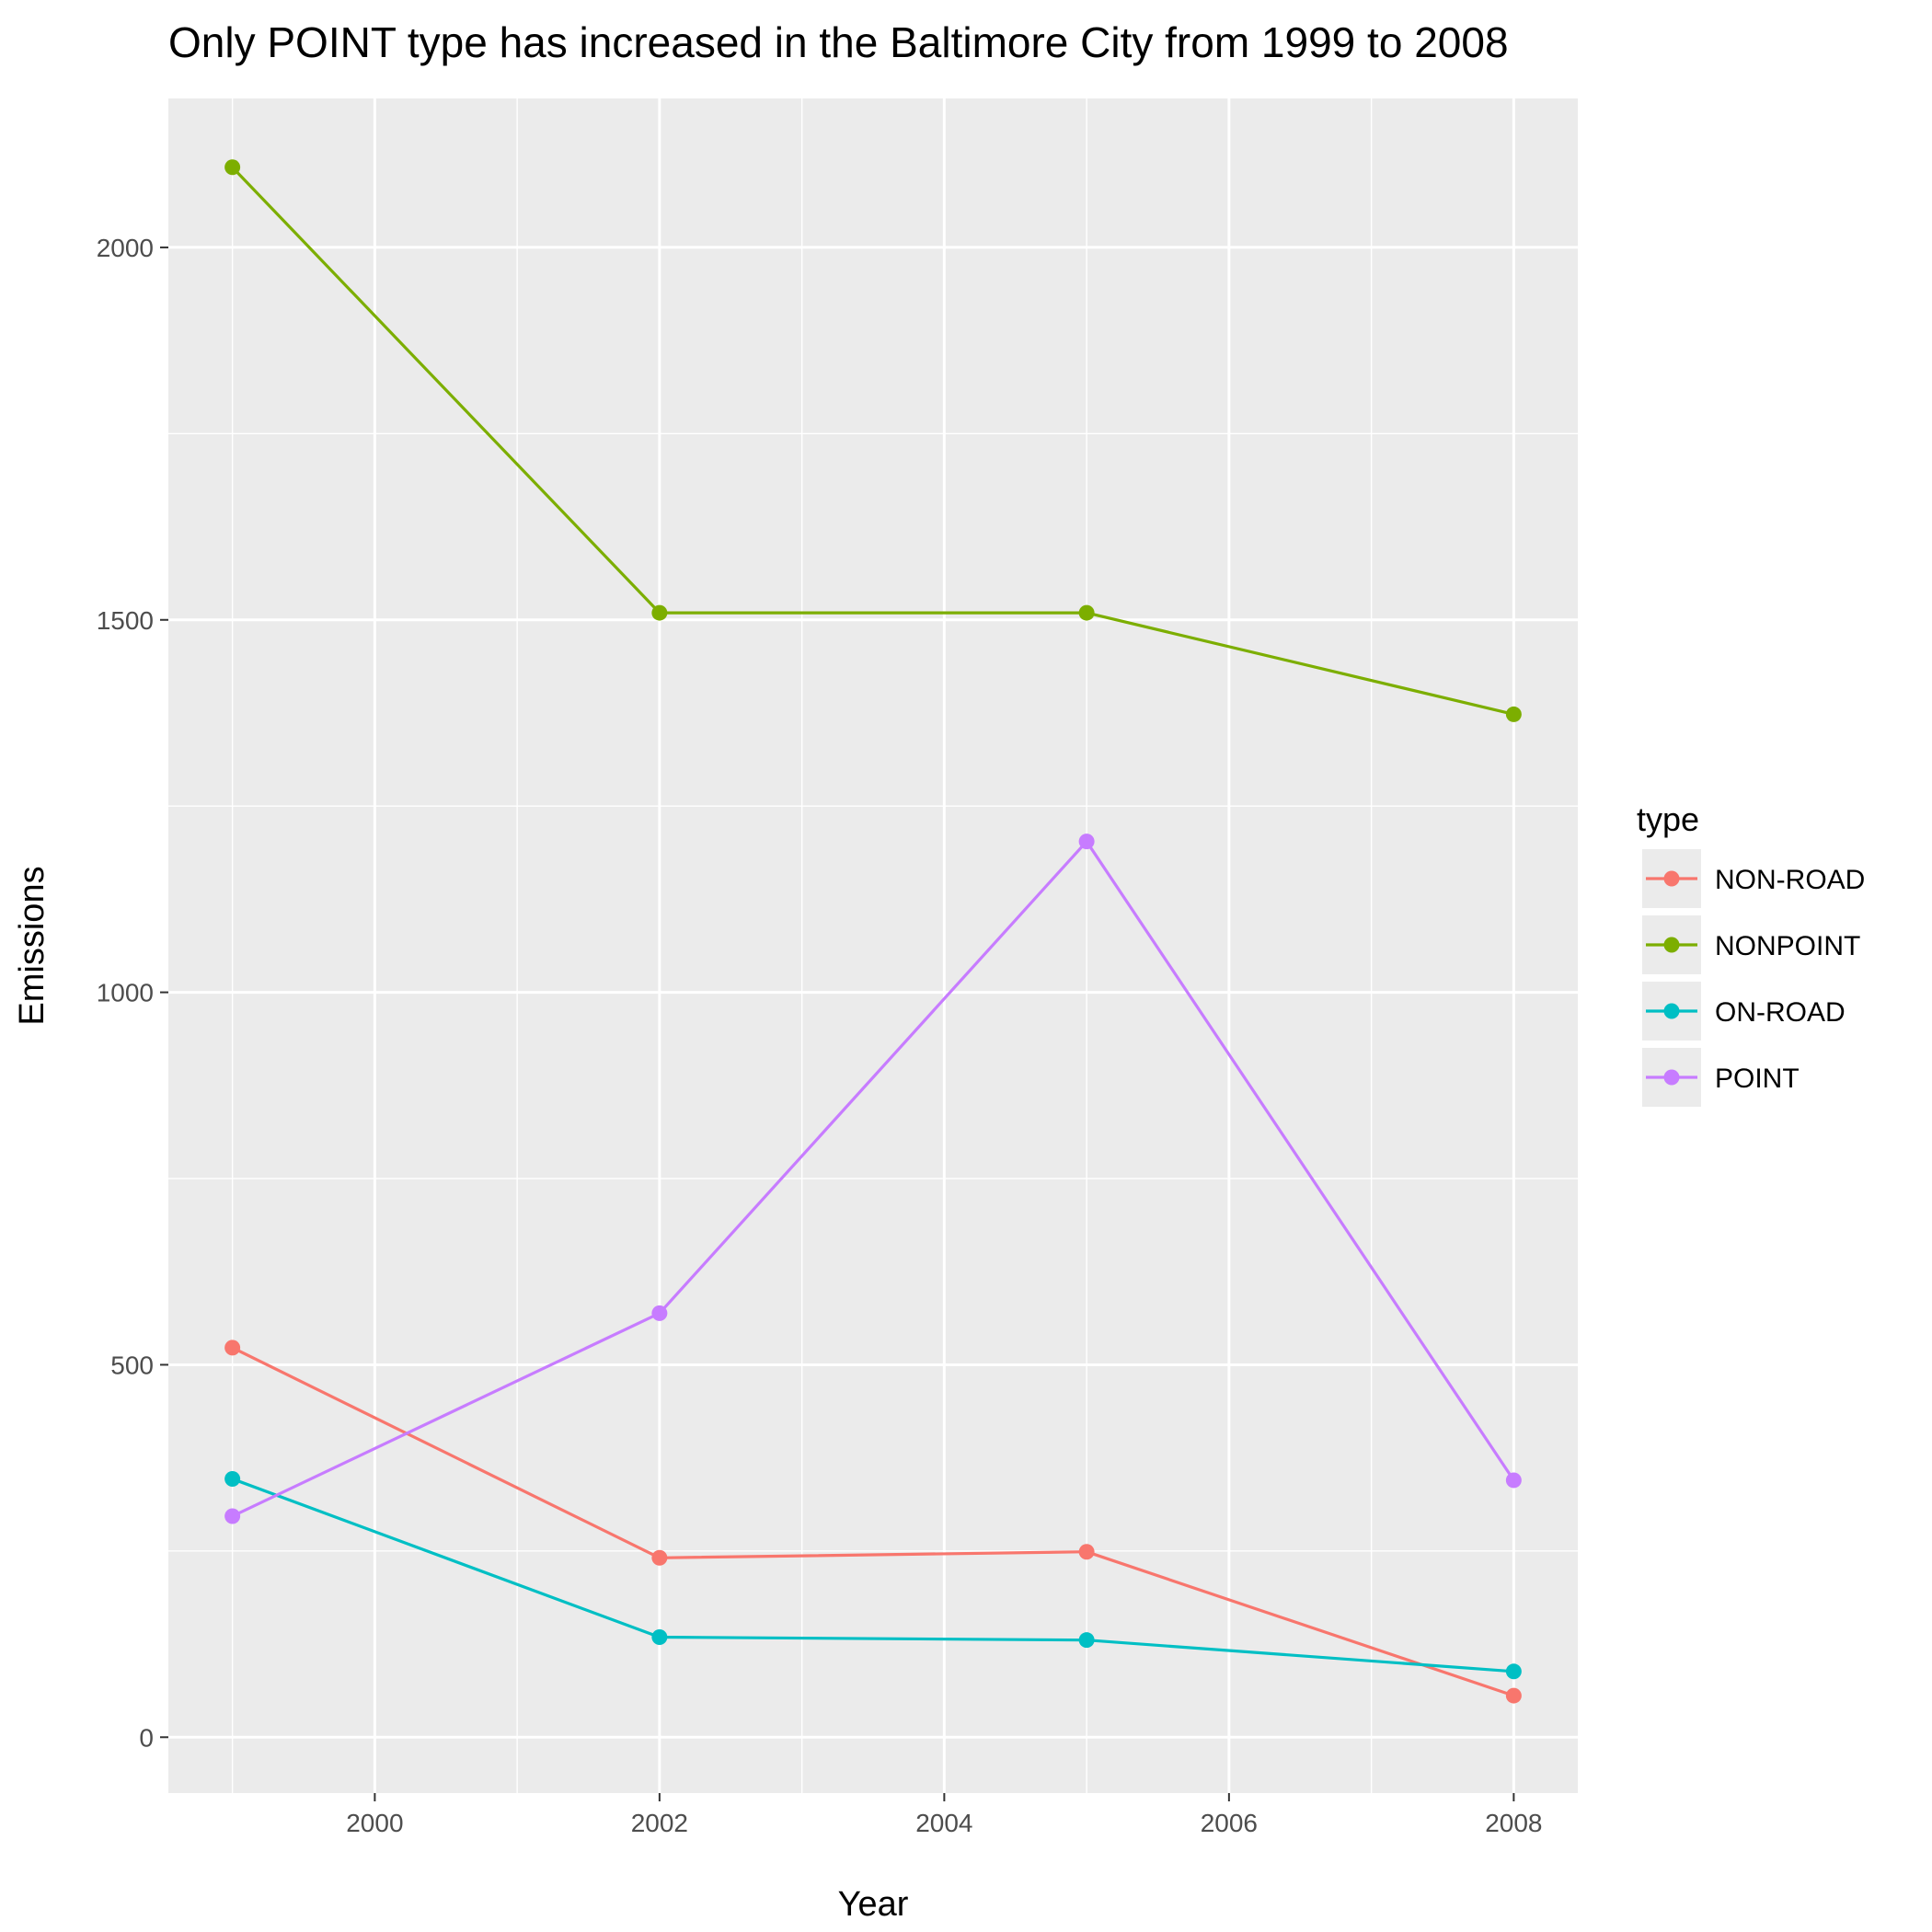  Describe the element at coordinates (1229, 1823) in the screenshot. I see `x-tick-label: 2006` at that location.